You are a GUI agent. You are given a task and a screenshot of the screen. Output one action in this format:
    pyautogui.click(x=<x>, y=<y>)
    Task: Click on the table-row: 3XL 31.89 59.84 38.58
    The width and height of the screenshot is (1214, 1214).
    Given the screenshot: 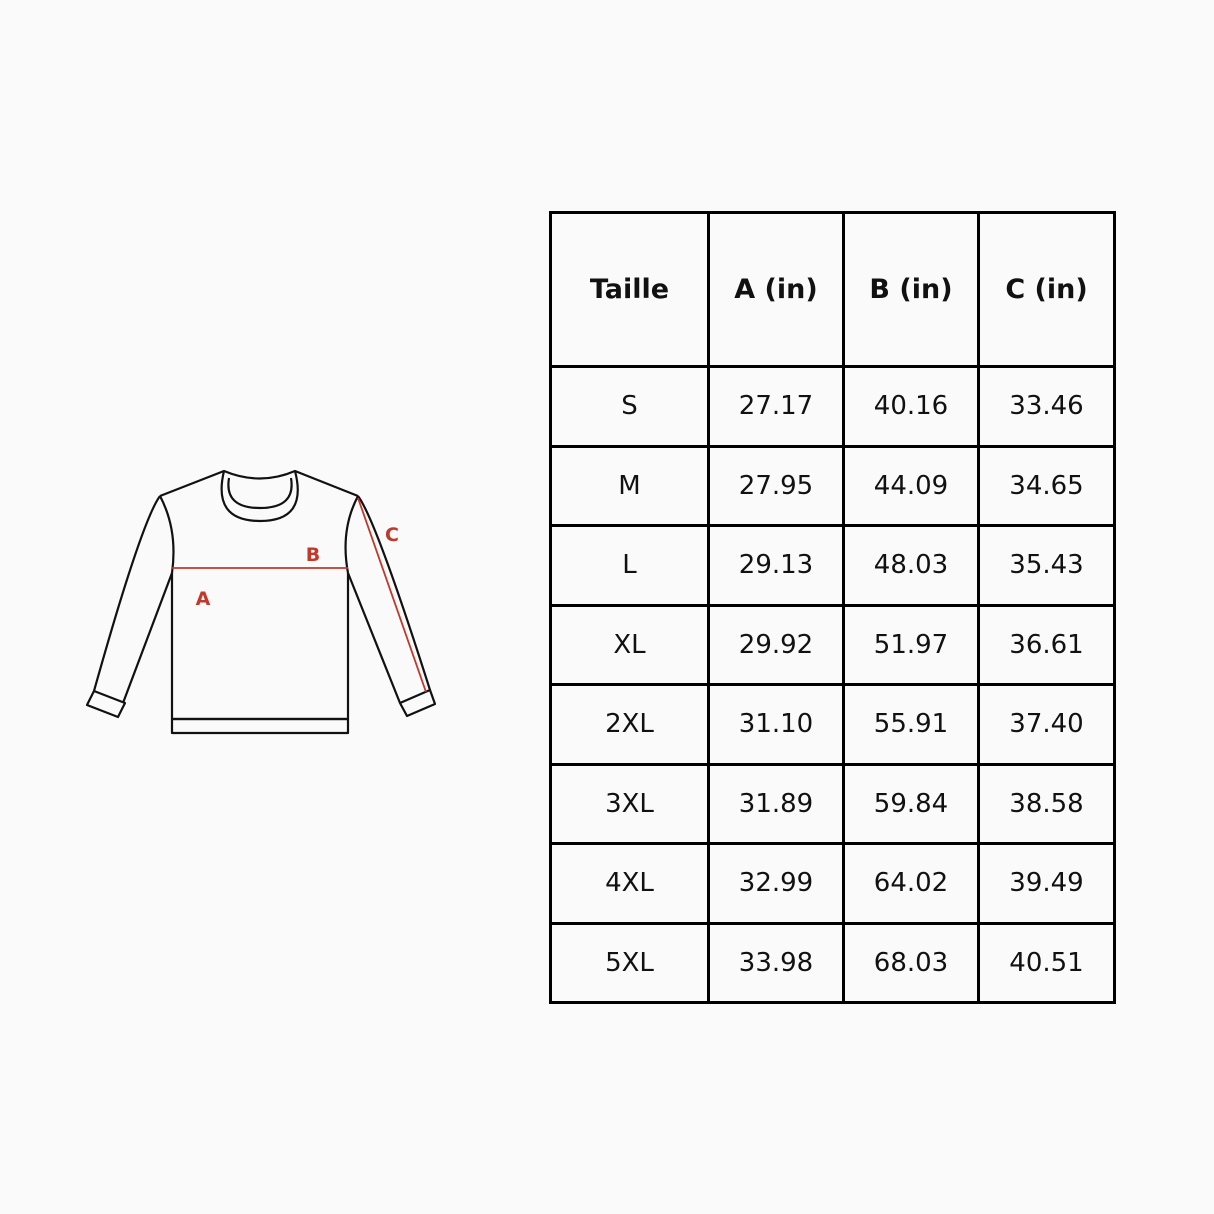 What is the action you would take?
    pyautogui.click(x=832, y=803)
    